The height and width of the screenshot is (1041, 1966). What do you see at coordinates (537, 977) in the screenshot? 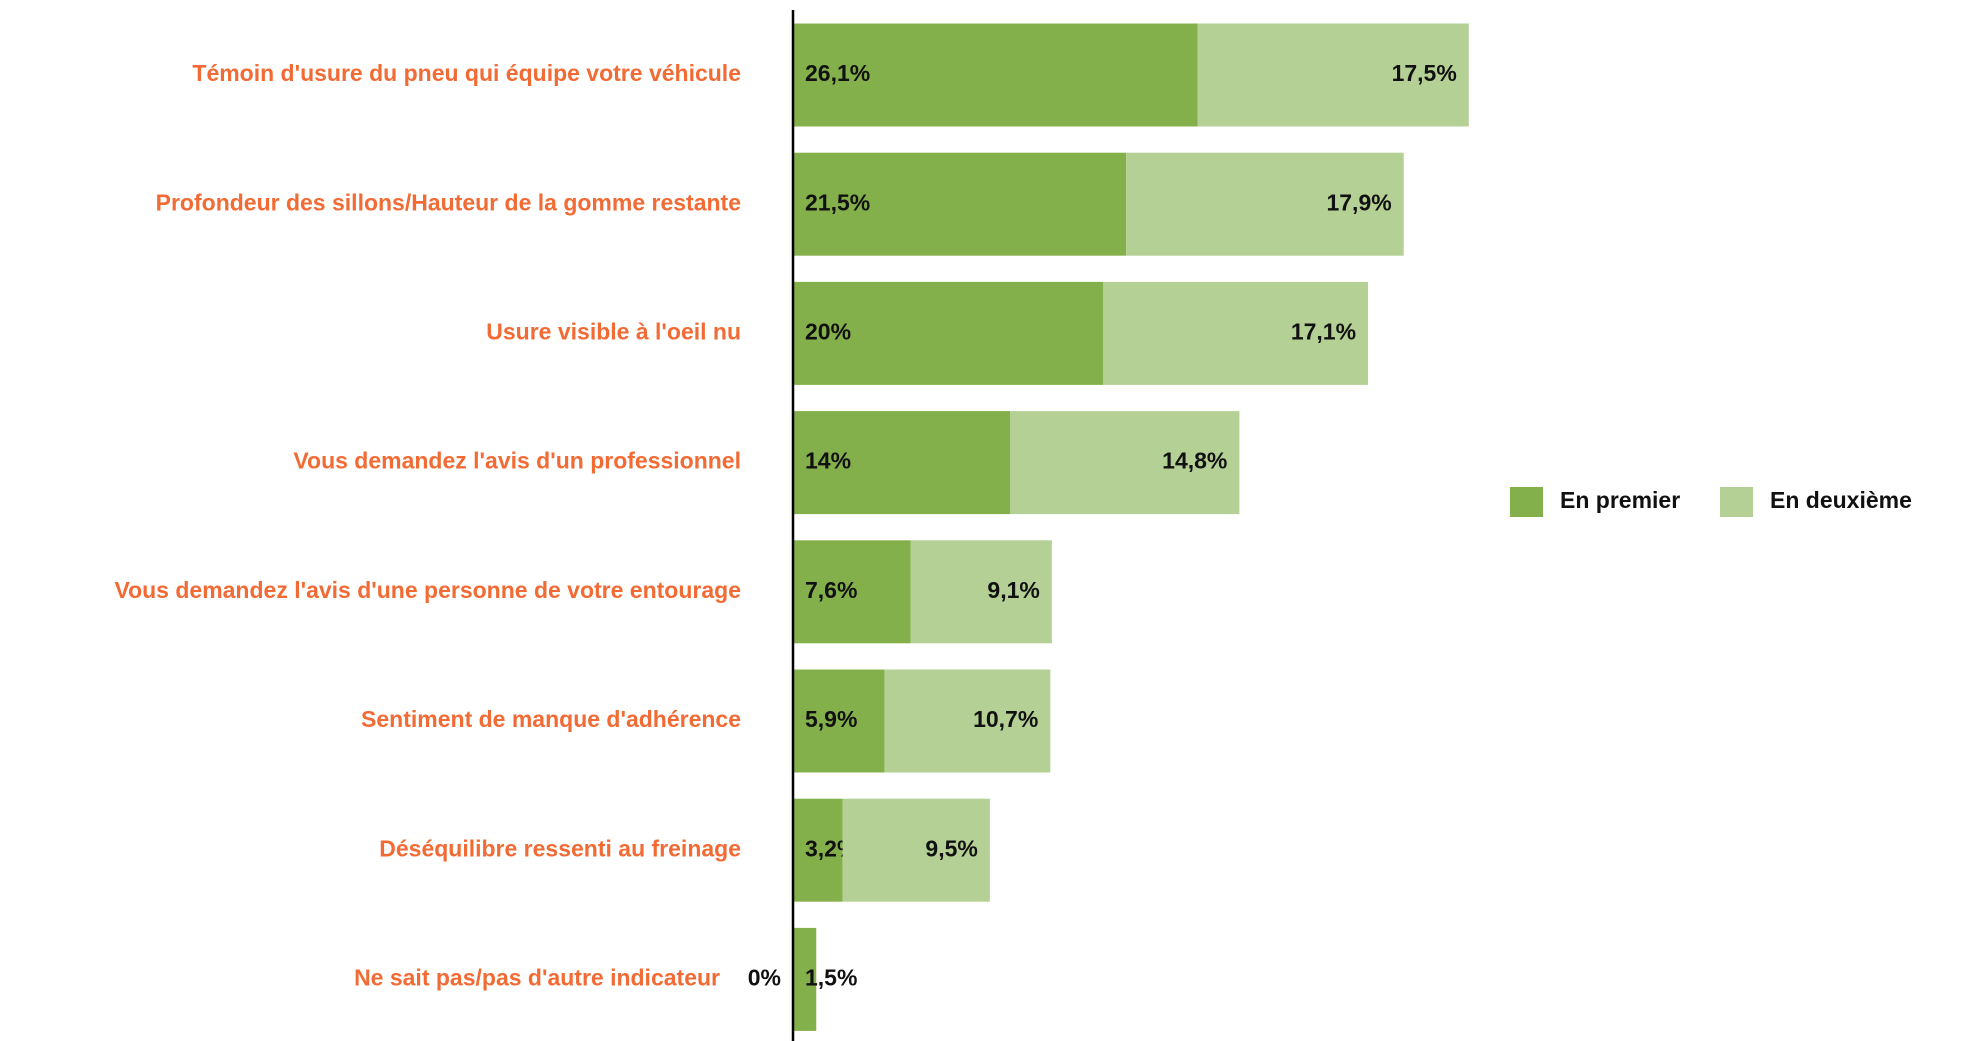
I see `category-label: Ne sait pas/pas d'autre indicateur` at bounding box center [537, 977].